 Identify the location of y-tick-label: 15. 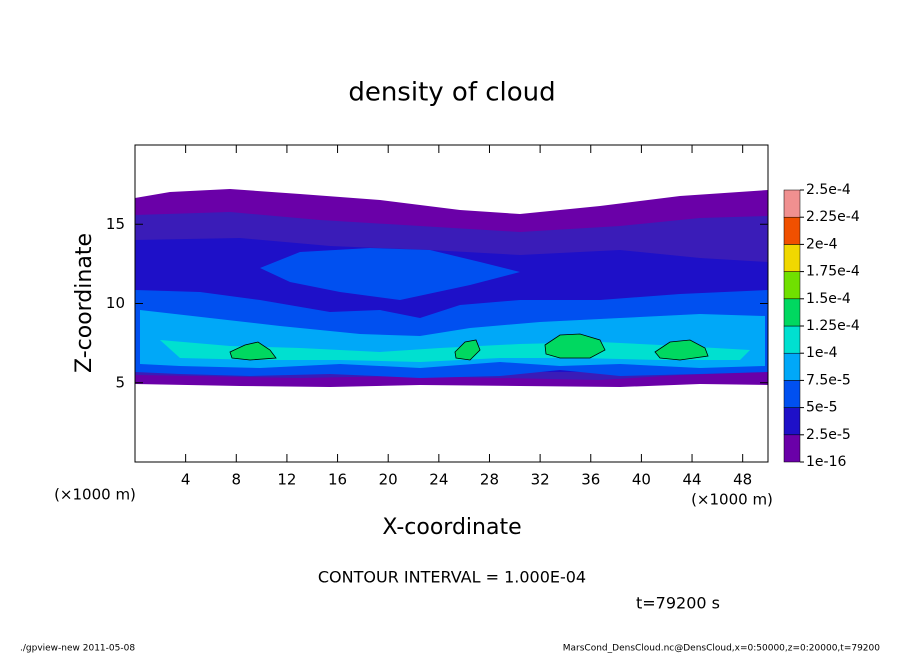
(115, 224).